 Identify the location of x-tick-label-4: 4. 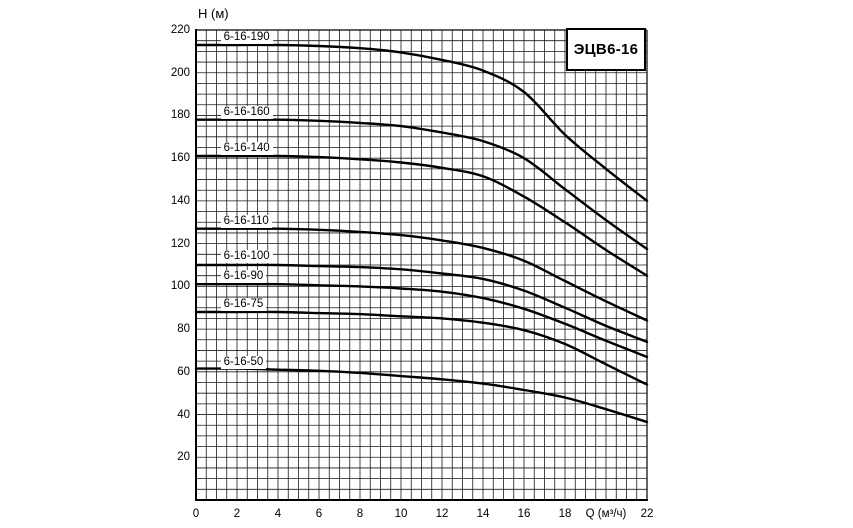
(278, 514).